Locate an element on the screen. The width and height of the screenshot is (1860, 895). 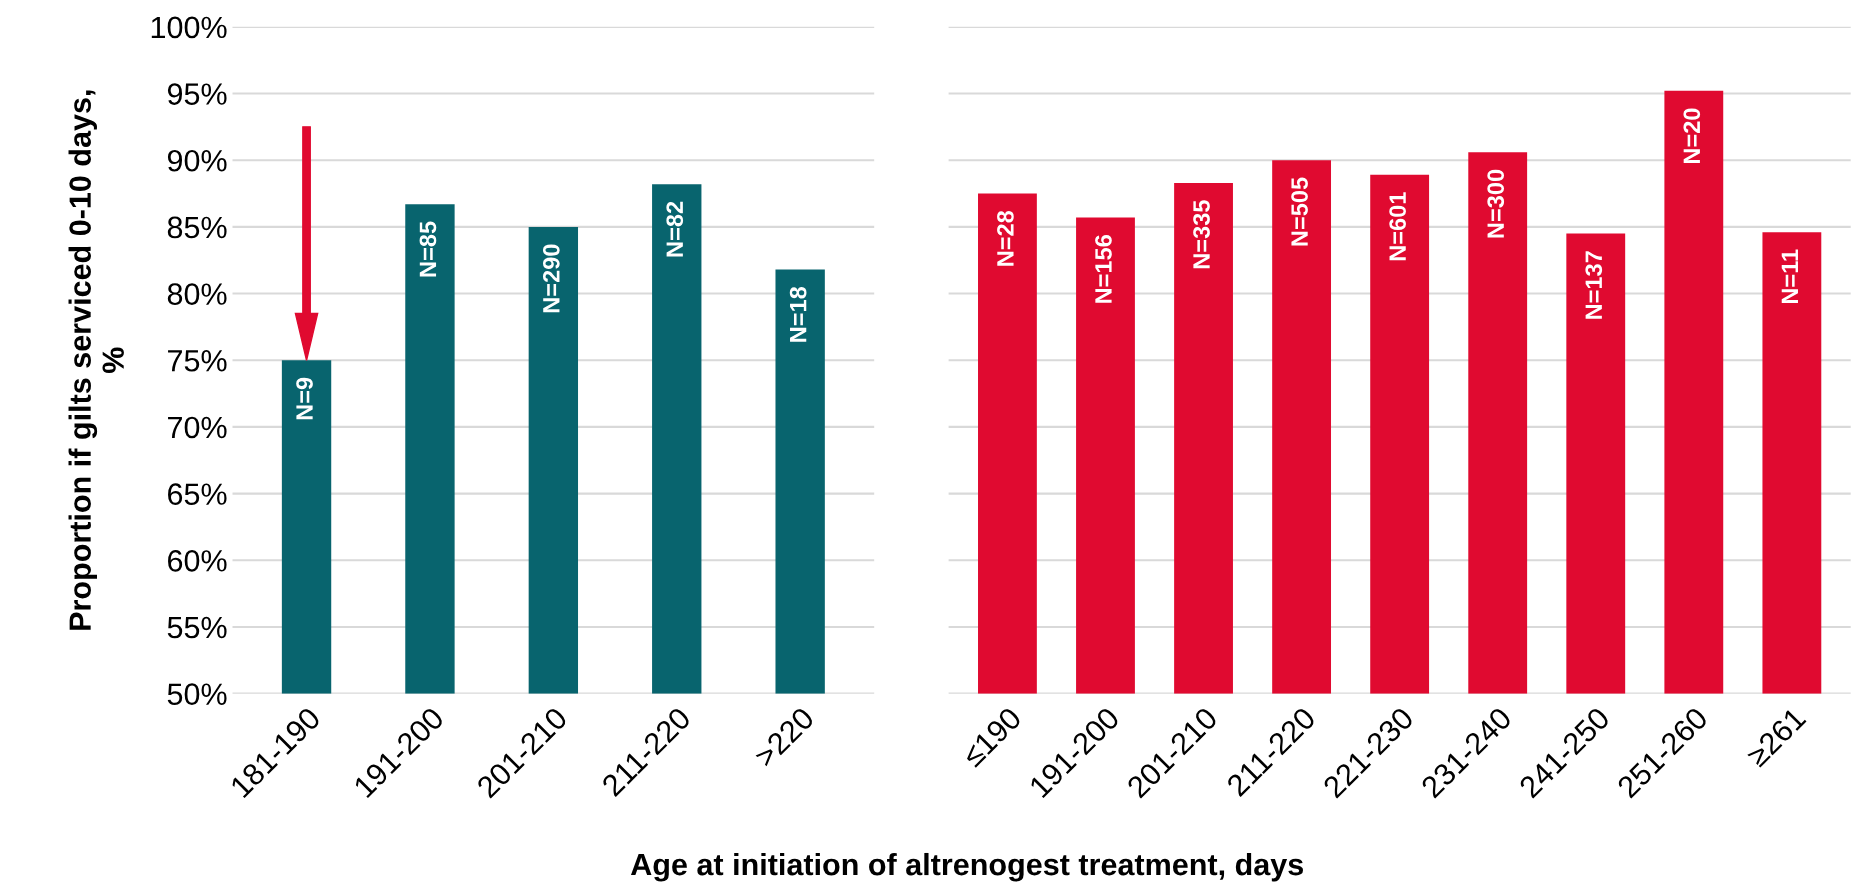
y-tick-label: 75% is located at coordinates (197, 361).